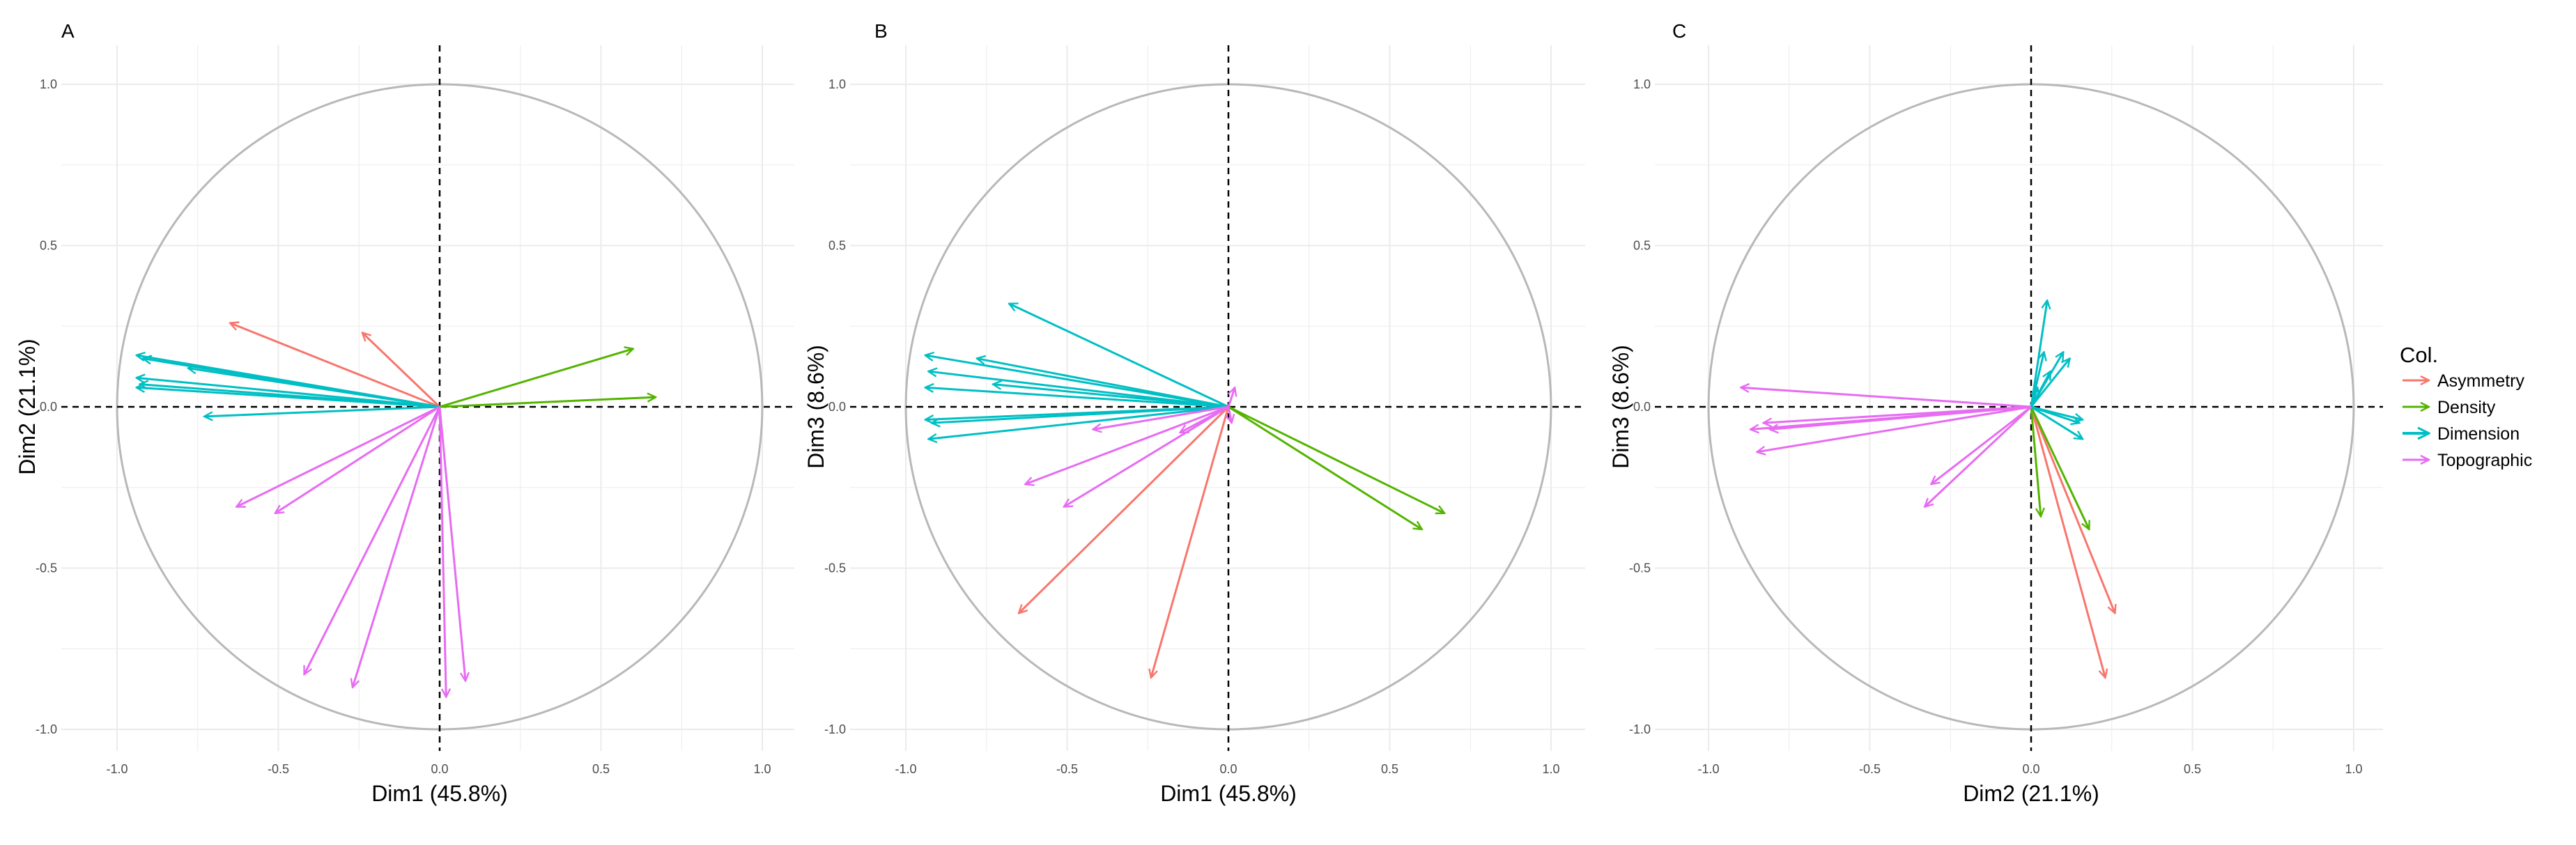  I want to click on x-axis-title: Dim2 (21.1%), so click(2031, 793).